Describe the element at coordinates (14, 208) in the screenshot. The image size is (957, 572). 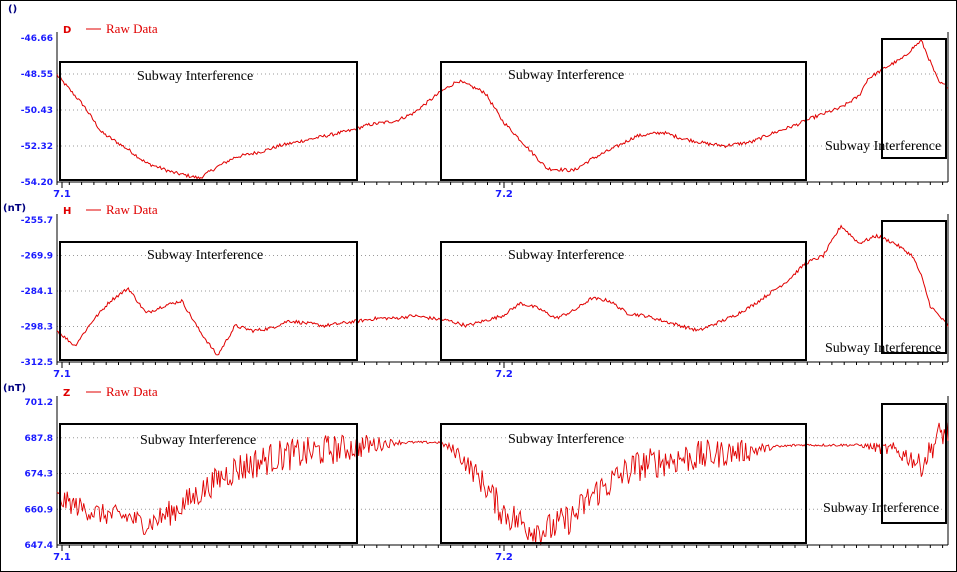
I see `panel-h-unit: (nT)` at that location.